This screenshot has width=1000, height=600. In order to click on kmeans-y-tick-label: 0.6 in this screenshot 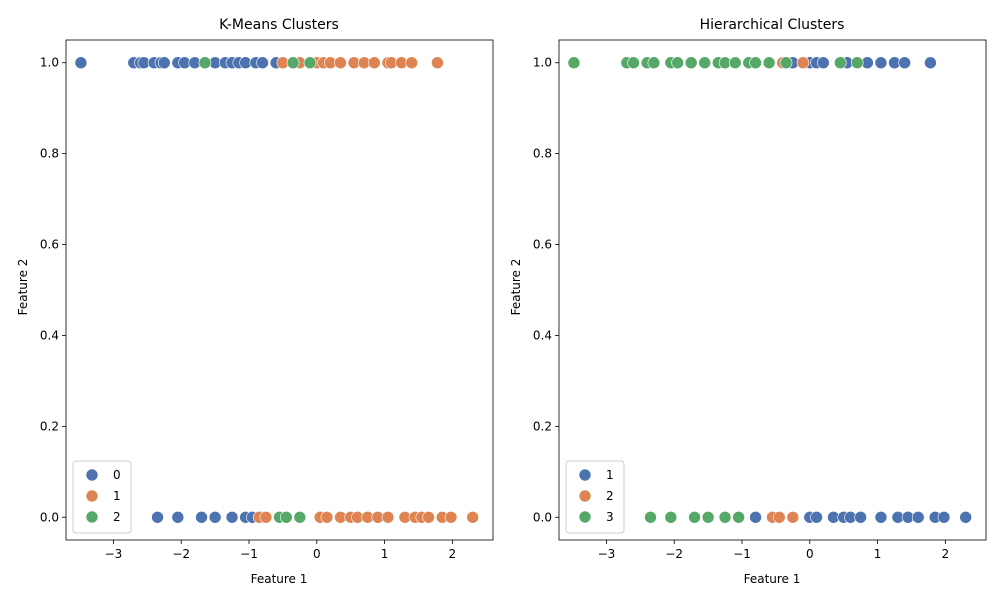, I will do `click(49, 245)`.